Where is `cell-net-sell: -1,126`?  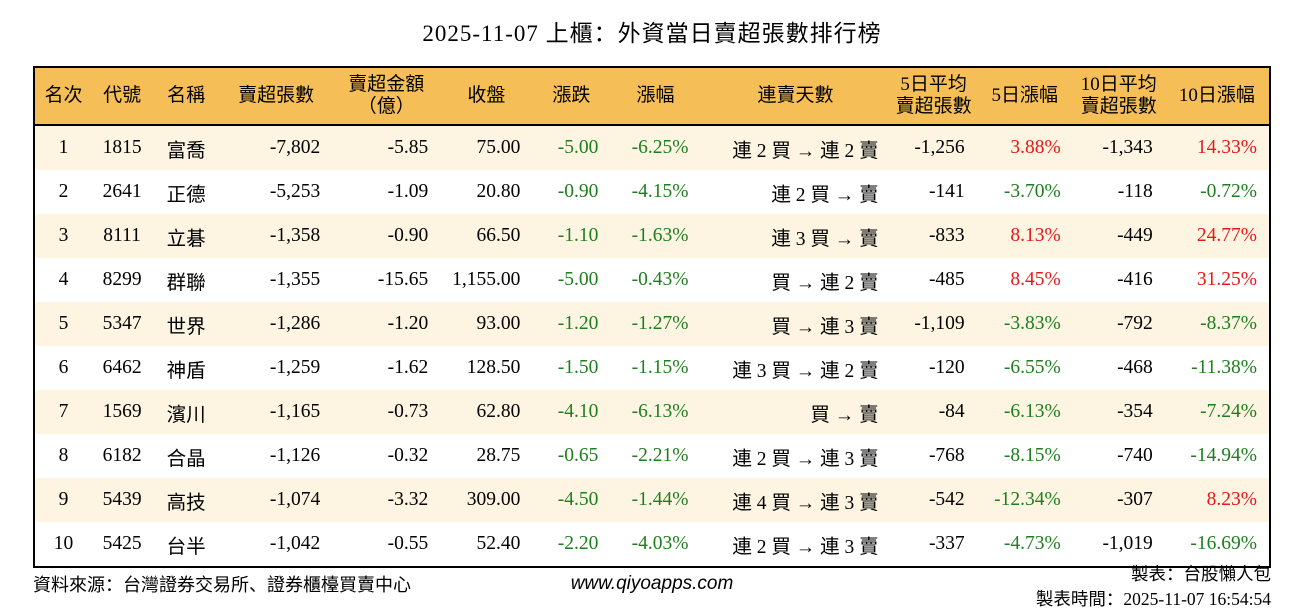
cell-net-sell: -1,126 is located at coordinates (295, 455).